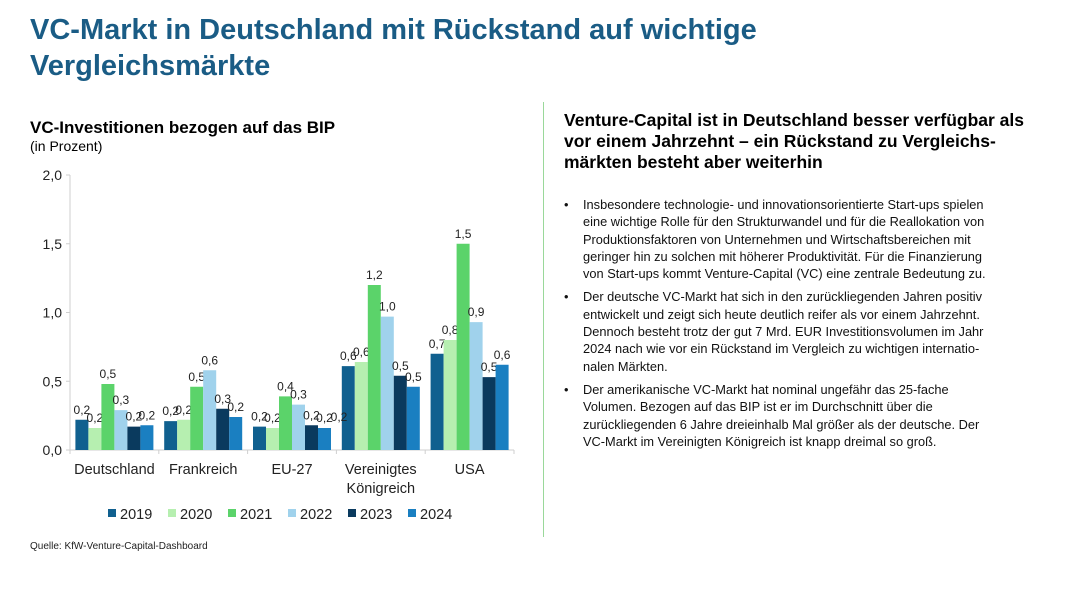  What do you see at coordinates (53, 381) in the screenshot?
I see `y-tick-label: 0,5` at bounding box center [53, 381].